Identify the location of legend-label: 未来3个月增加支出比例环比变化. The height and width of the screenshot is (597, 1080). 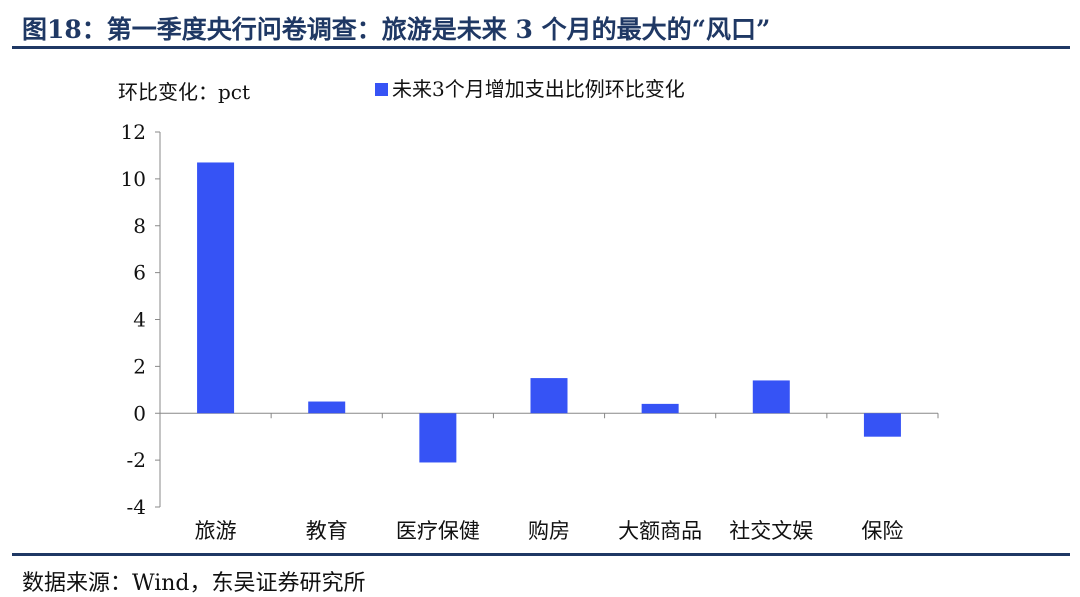
(538, 89).